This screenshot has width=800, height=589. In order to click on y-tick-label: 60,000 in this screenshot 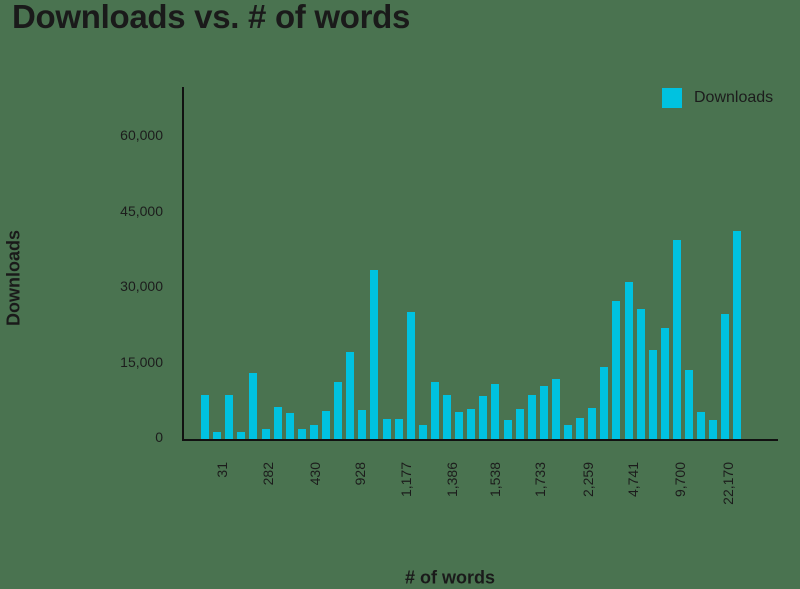, I will do `click(141, 135)`.